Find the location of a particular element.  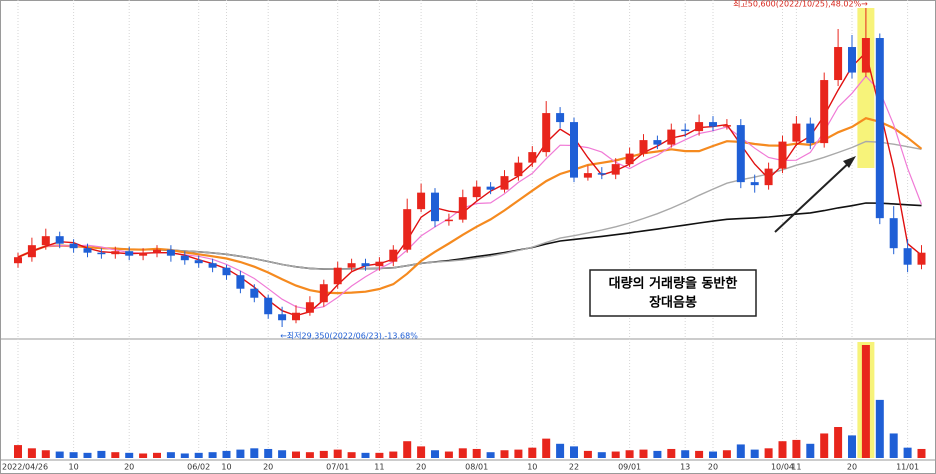

x-tick-label: 07/01 is located at coordinates (337, 467).